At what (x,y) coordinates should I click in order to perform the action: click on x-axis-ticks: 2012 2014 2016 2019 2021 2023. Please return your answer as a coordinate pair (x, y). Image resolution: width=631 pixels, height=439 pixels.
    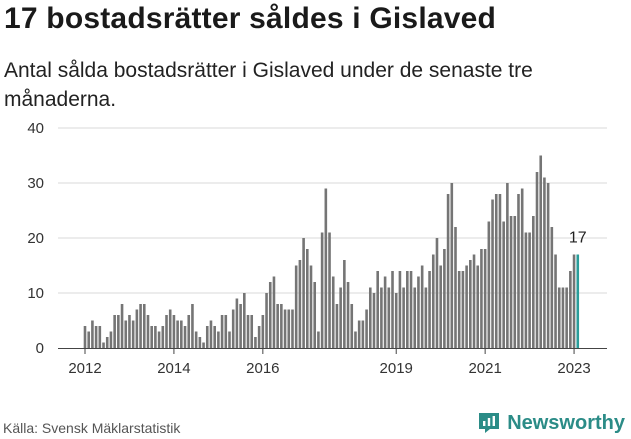
    Looking at the image, I should click on (329, 362).